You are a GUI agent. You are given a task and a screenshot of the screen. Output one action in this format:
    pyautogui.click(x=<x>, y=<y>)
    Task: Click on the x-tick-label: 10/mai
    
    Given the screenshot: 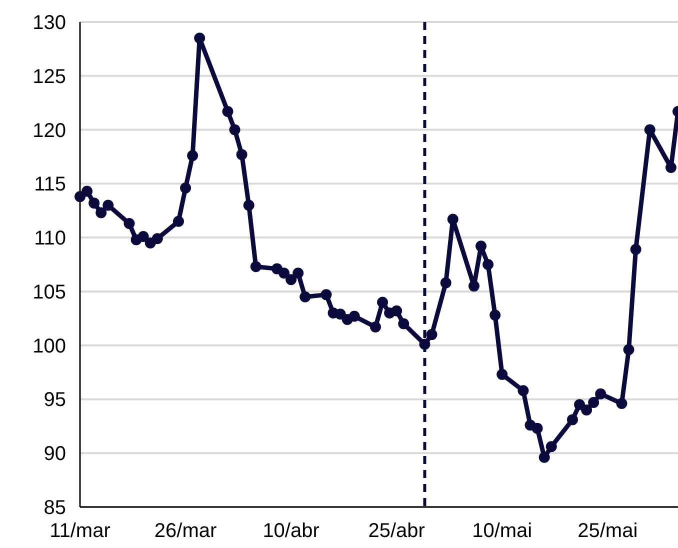 What is the action you would take?
    pyautogui.click(x=502, y=531)
    